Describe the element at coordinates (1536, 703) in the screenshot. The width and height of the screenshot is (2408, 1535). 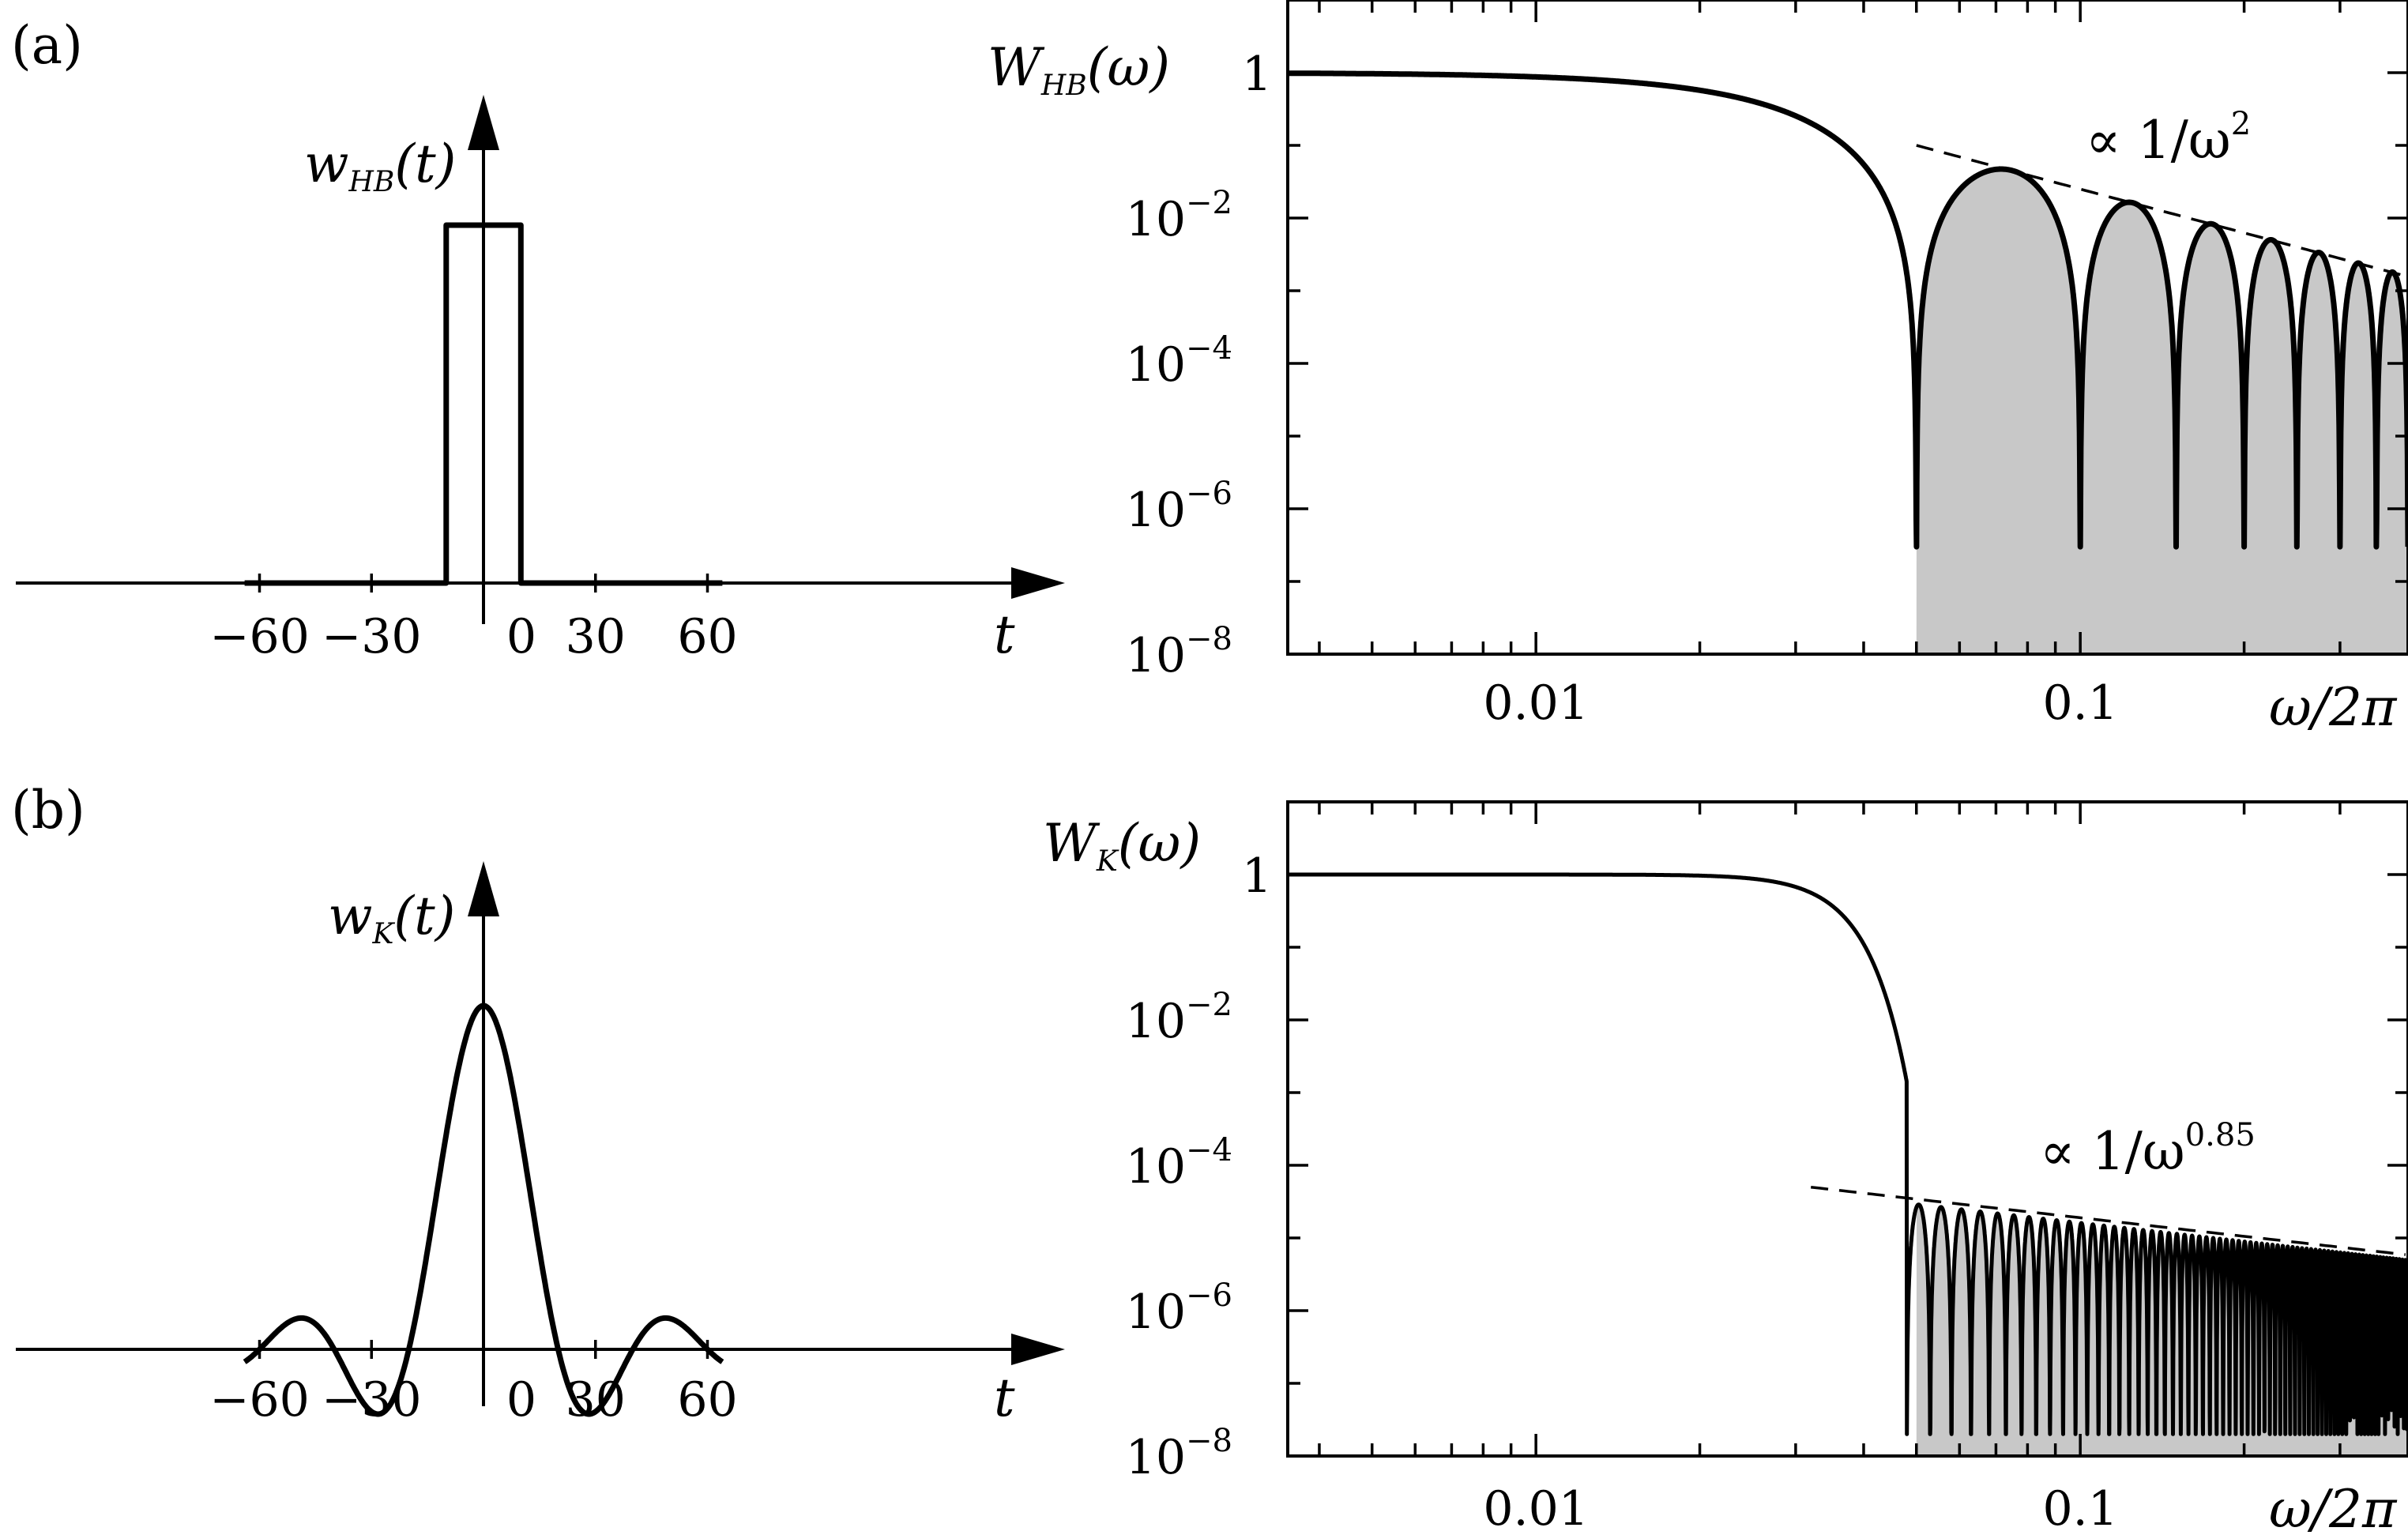
I see `panel-a-spectrum-x-tick-label: 0.01` at that location.